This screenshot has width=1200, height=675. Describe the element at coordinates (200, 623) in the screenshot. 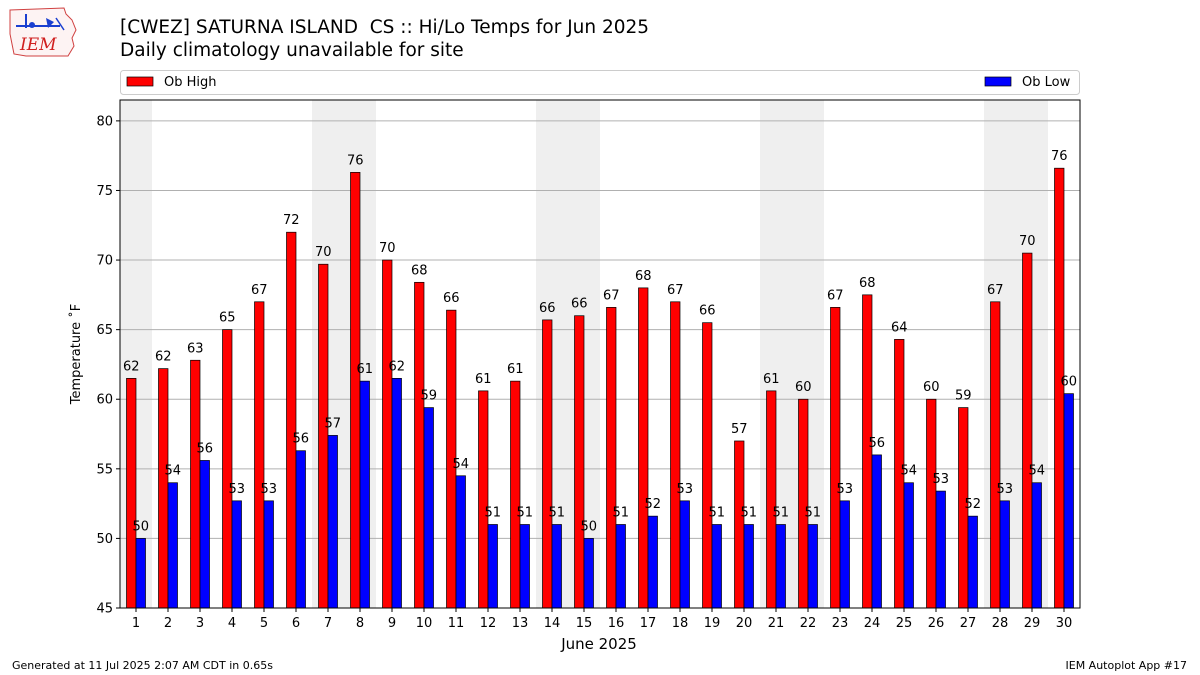

I see `x-tick-label: 3` at that location.